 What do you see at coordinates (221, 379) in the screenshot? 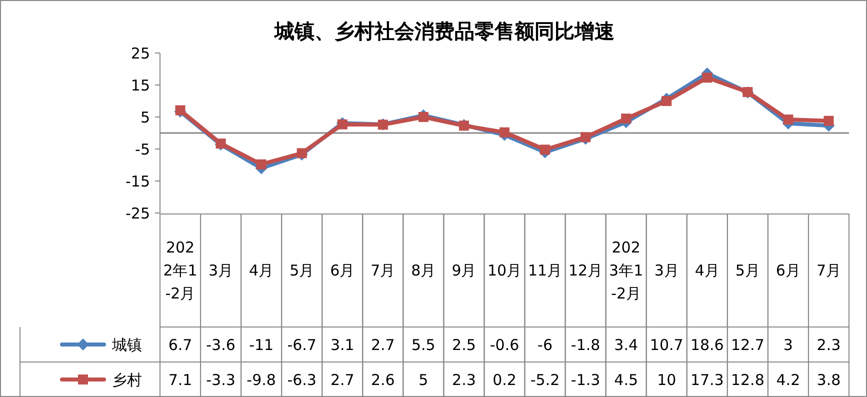
I see `data-label: -3.3` at bounding box center [221, 379].